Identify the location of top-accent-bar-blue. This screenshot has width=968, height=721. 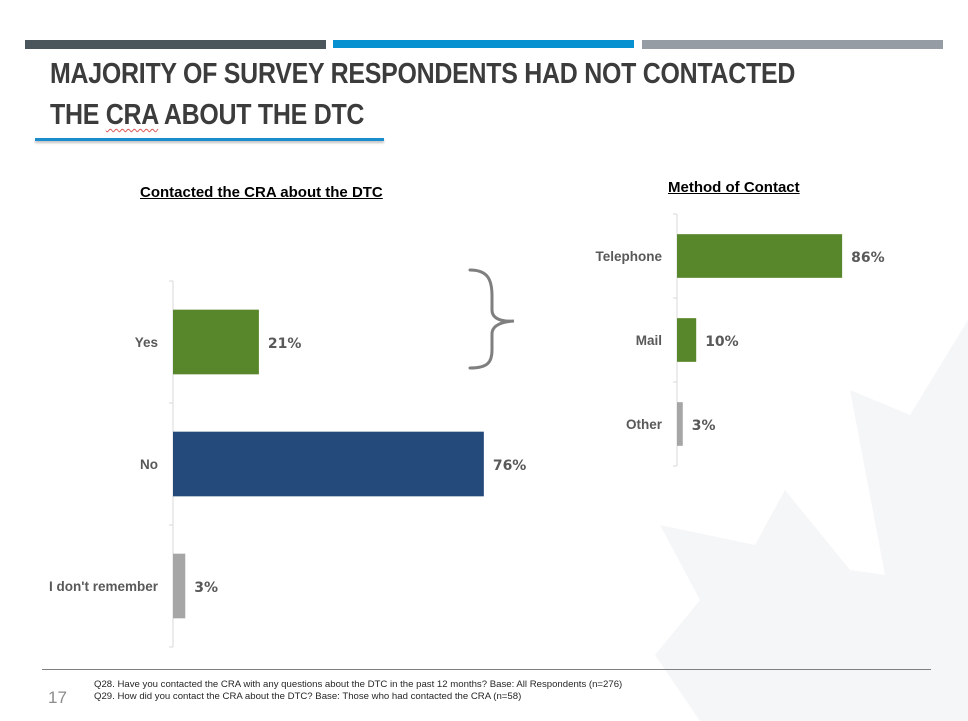
(483, 44).